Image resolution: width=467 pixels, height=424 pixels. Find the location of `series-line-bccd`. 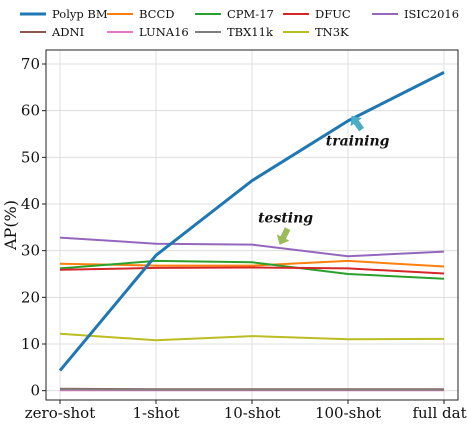

series-line-bccd is located at coordinates (252, 263).